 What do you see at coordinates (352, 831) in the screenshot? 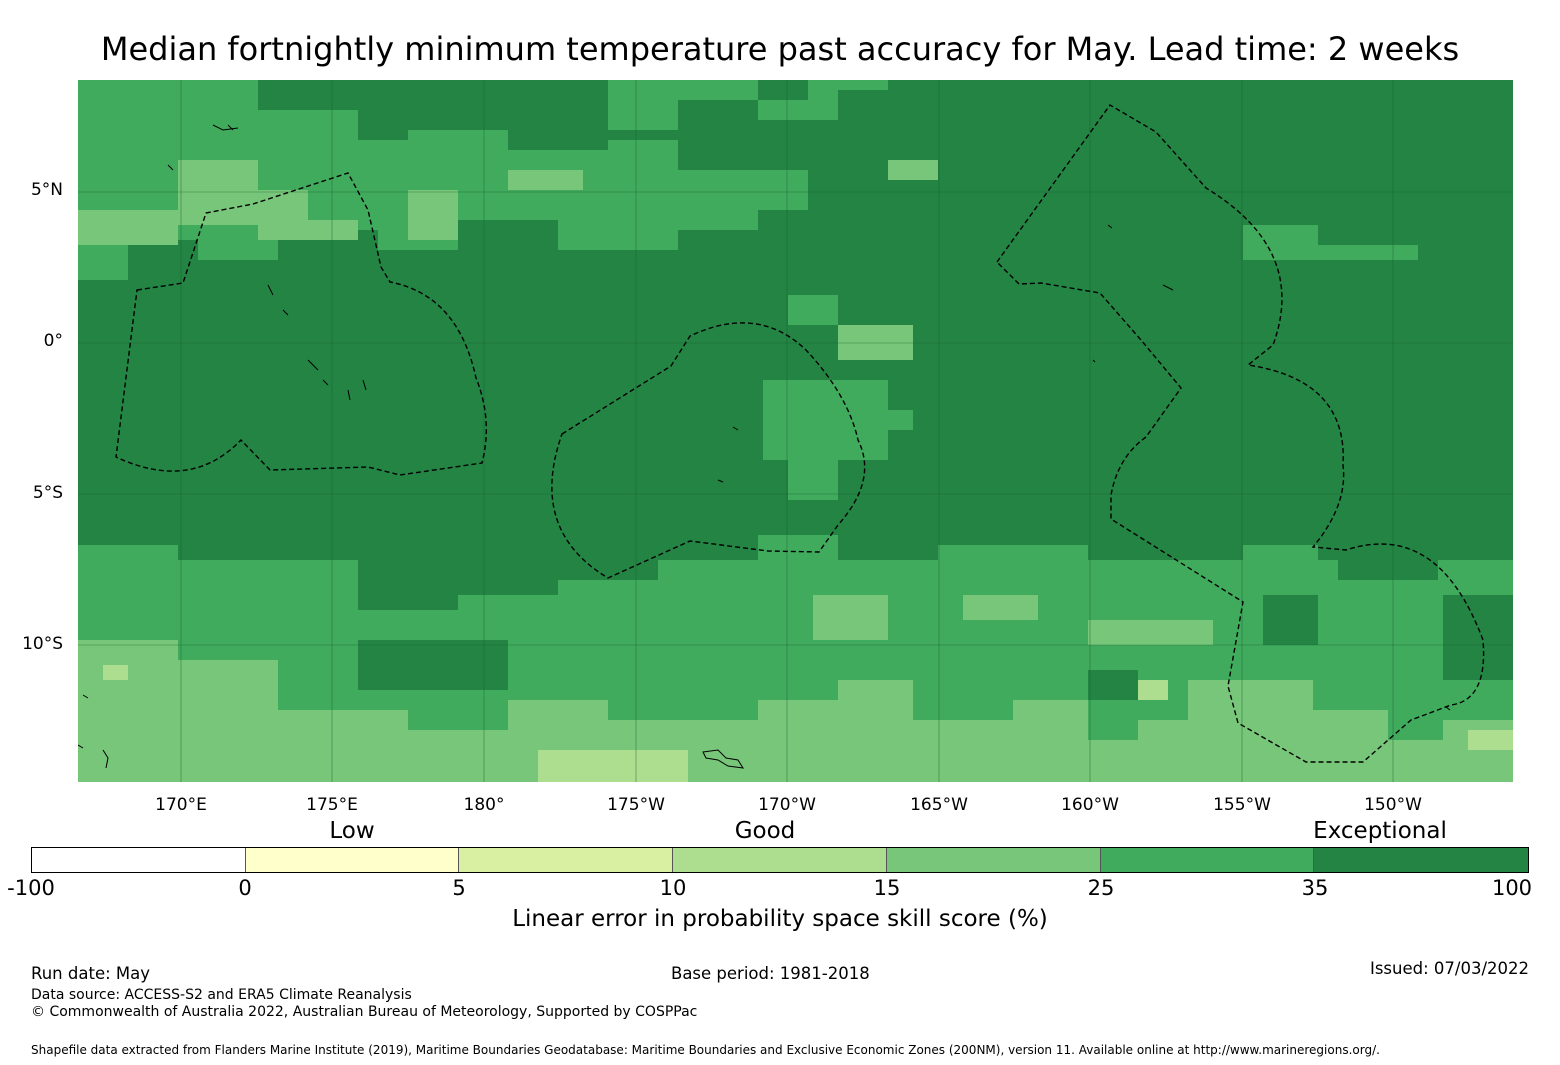
I see `category-low: Low` at bounding box center [352, 831].